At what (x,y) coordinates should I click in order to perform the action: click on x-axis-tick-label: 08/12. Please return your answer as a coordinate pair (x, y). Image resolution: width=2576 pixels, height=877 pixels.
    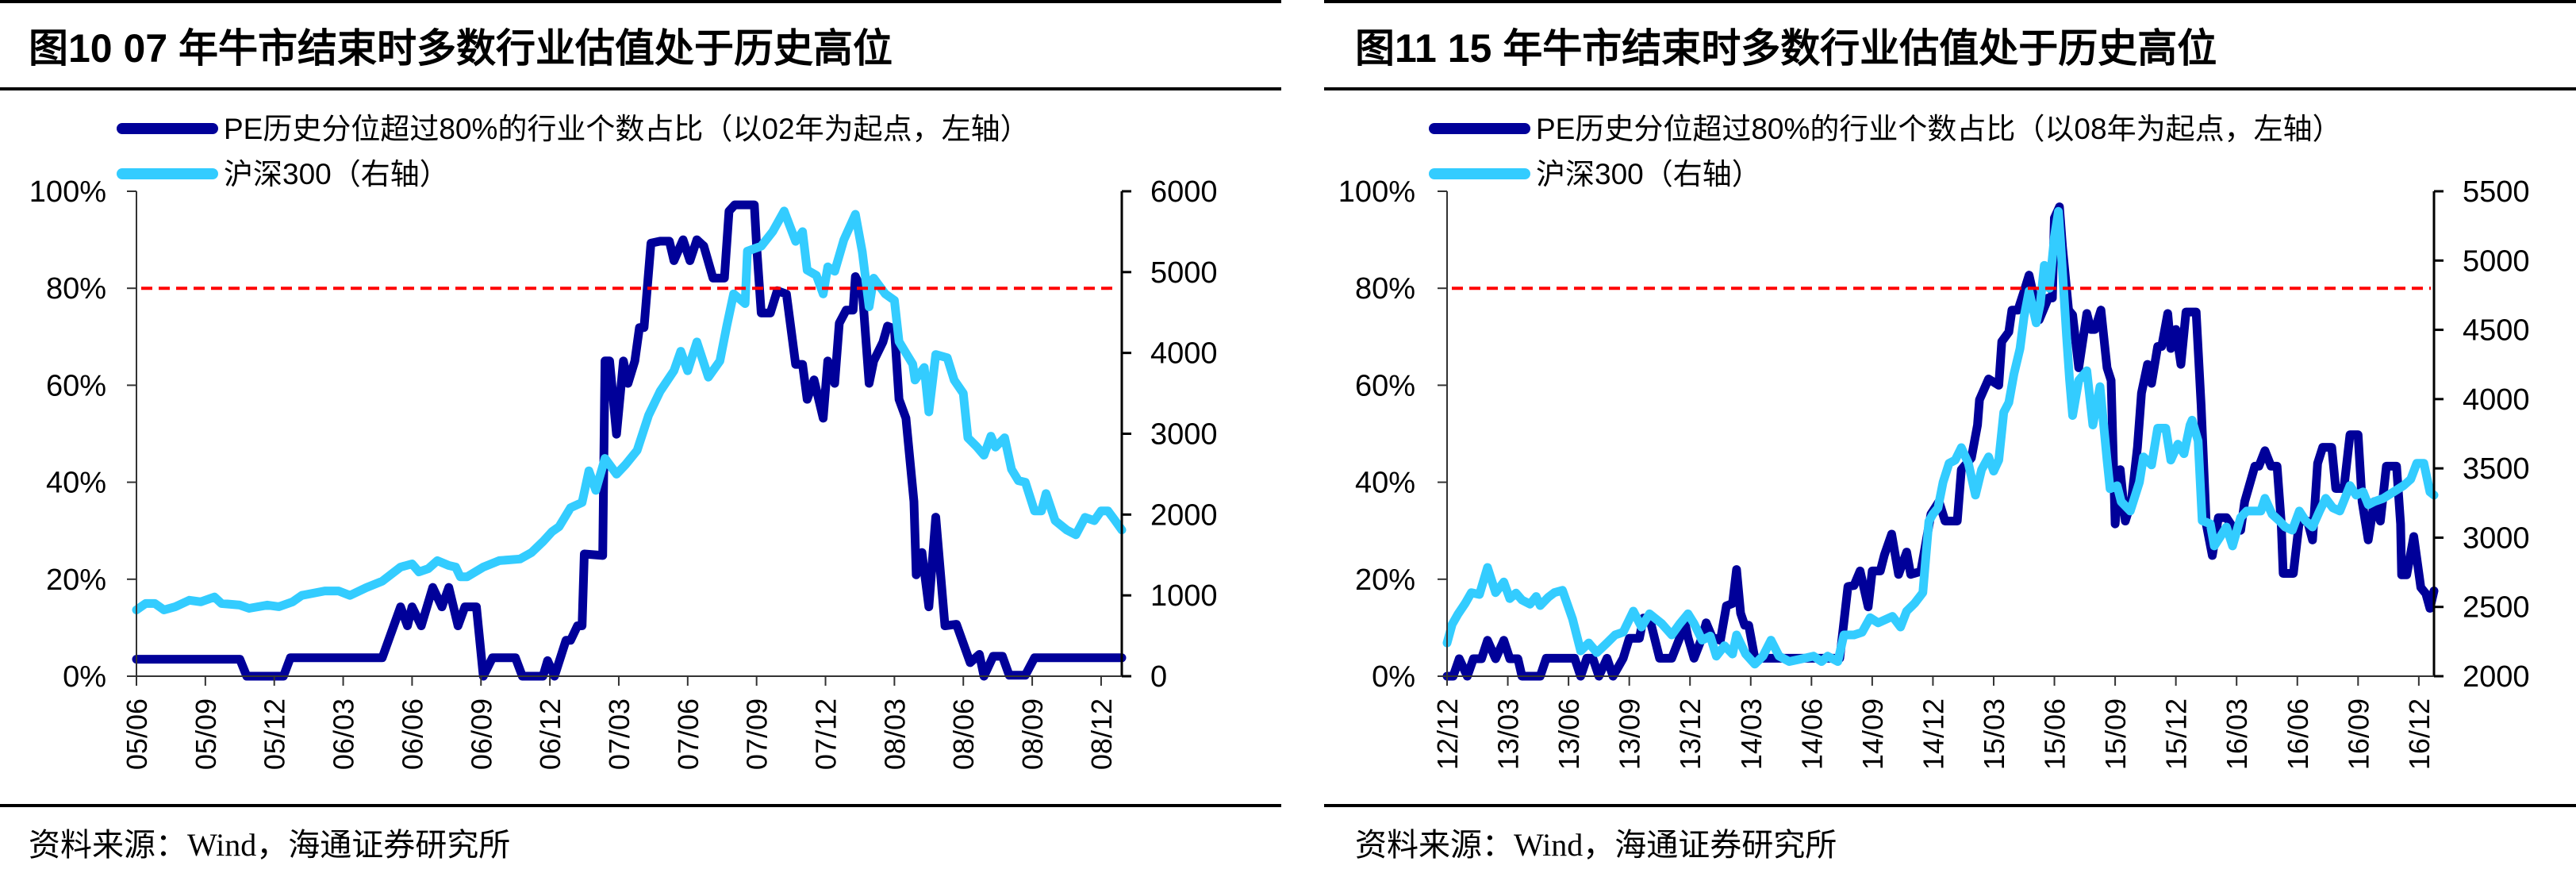
    Looking at the image, I should click on (1101, 734).